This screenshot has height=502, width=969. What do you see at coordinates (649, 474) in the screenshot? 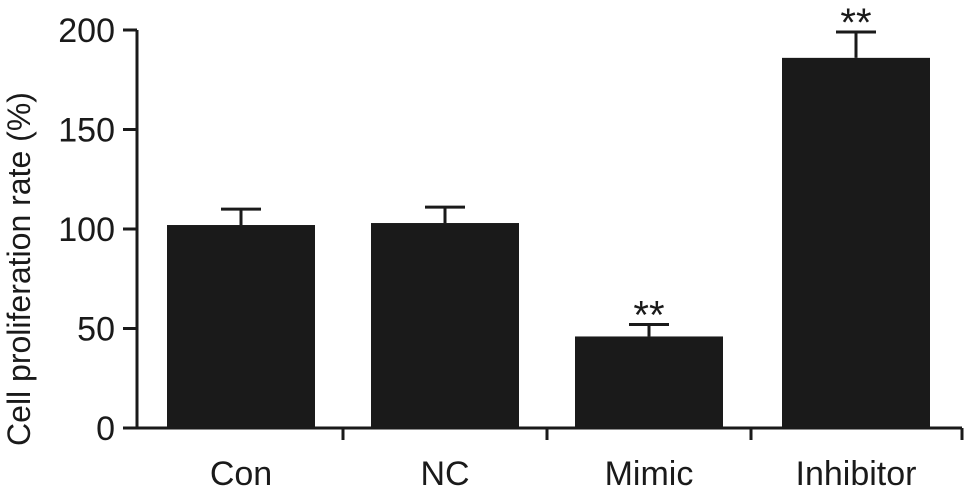
I see `x-tick-label: Mimic` at bounding box center [649, 474].